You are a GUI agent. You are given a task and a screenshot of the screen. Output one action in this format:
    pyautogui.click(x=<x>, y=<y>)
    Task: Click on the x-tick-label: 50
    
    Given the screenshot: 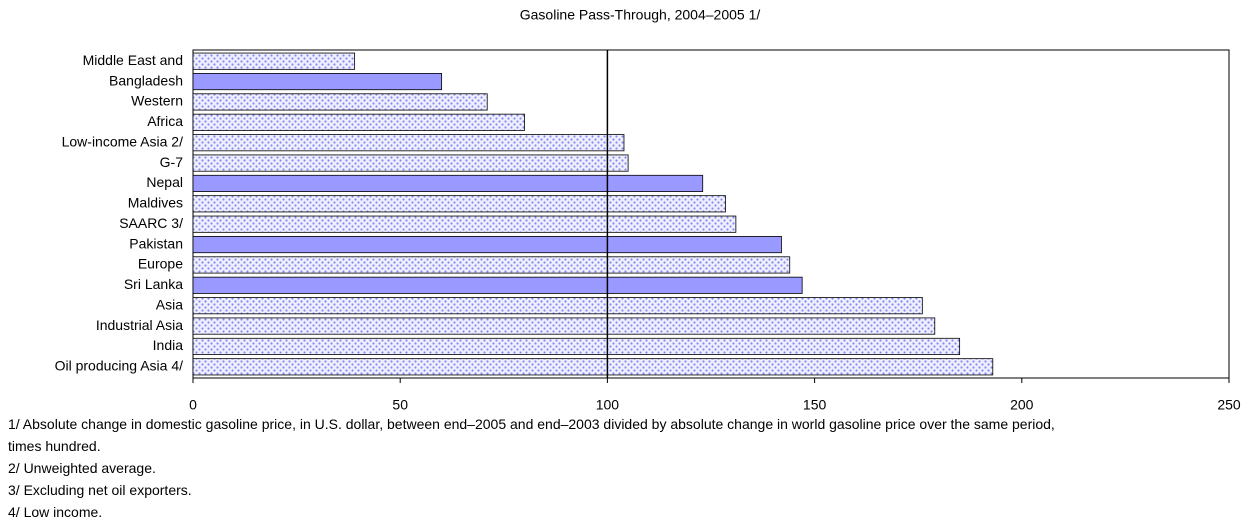 What is the action you would take?
    pyautogui.click(x=400, y=403)
    